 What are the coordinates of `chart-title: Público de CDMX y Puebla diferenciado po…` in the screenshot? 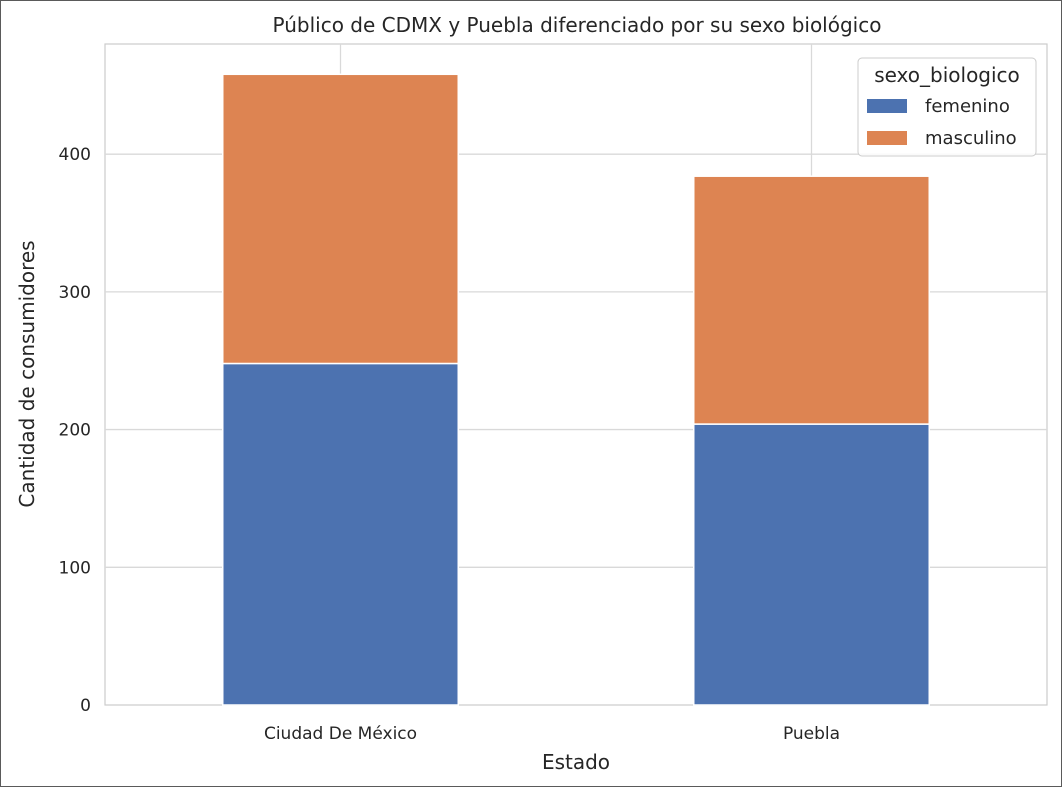 It's located at (577, 25).